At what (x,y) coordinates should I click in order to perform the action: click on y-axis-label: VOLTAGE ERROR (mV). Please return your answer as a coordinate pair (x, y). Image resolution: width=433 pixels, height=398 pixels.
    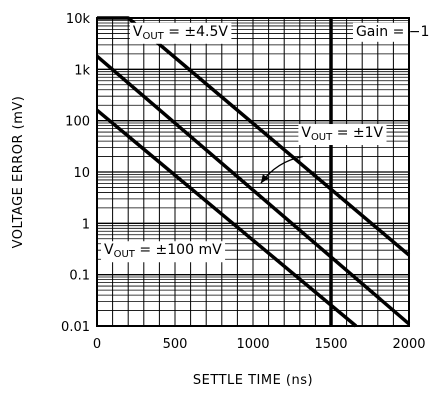
    Looking at the image, I should click on (18, 172).